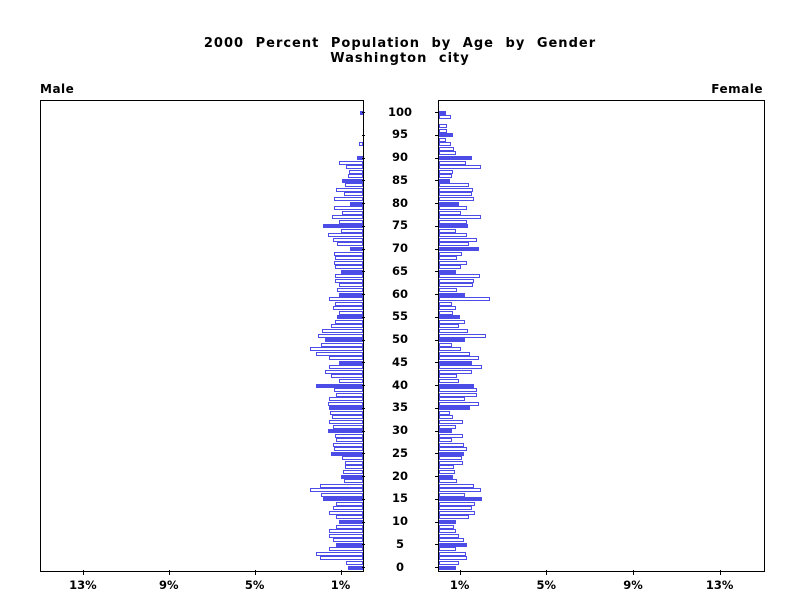 This screenshot has width=800, height=600. Describe the element at coordinates (340, 585) in the screenshot. I see `male-xtick-label-1%: 1%` at that location.